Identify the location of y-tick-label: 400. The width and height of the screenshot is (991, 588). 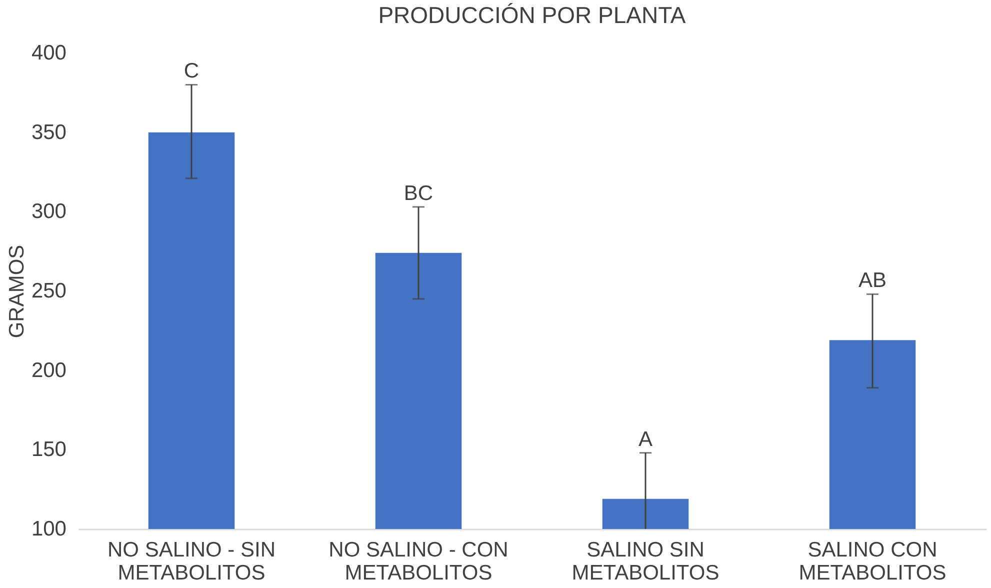
(48, 53).